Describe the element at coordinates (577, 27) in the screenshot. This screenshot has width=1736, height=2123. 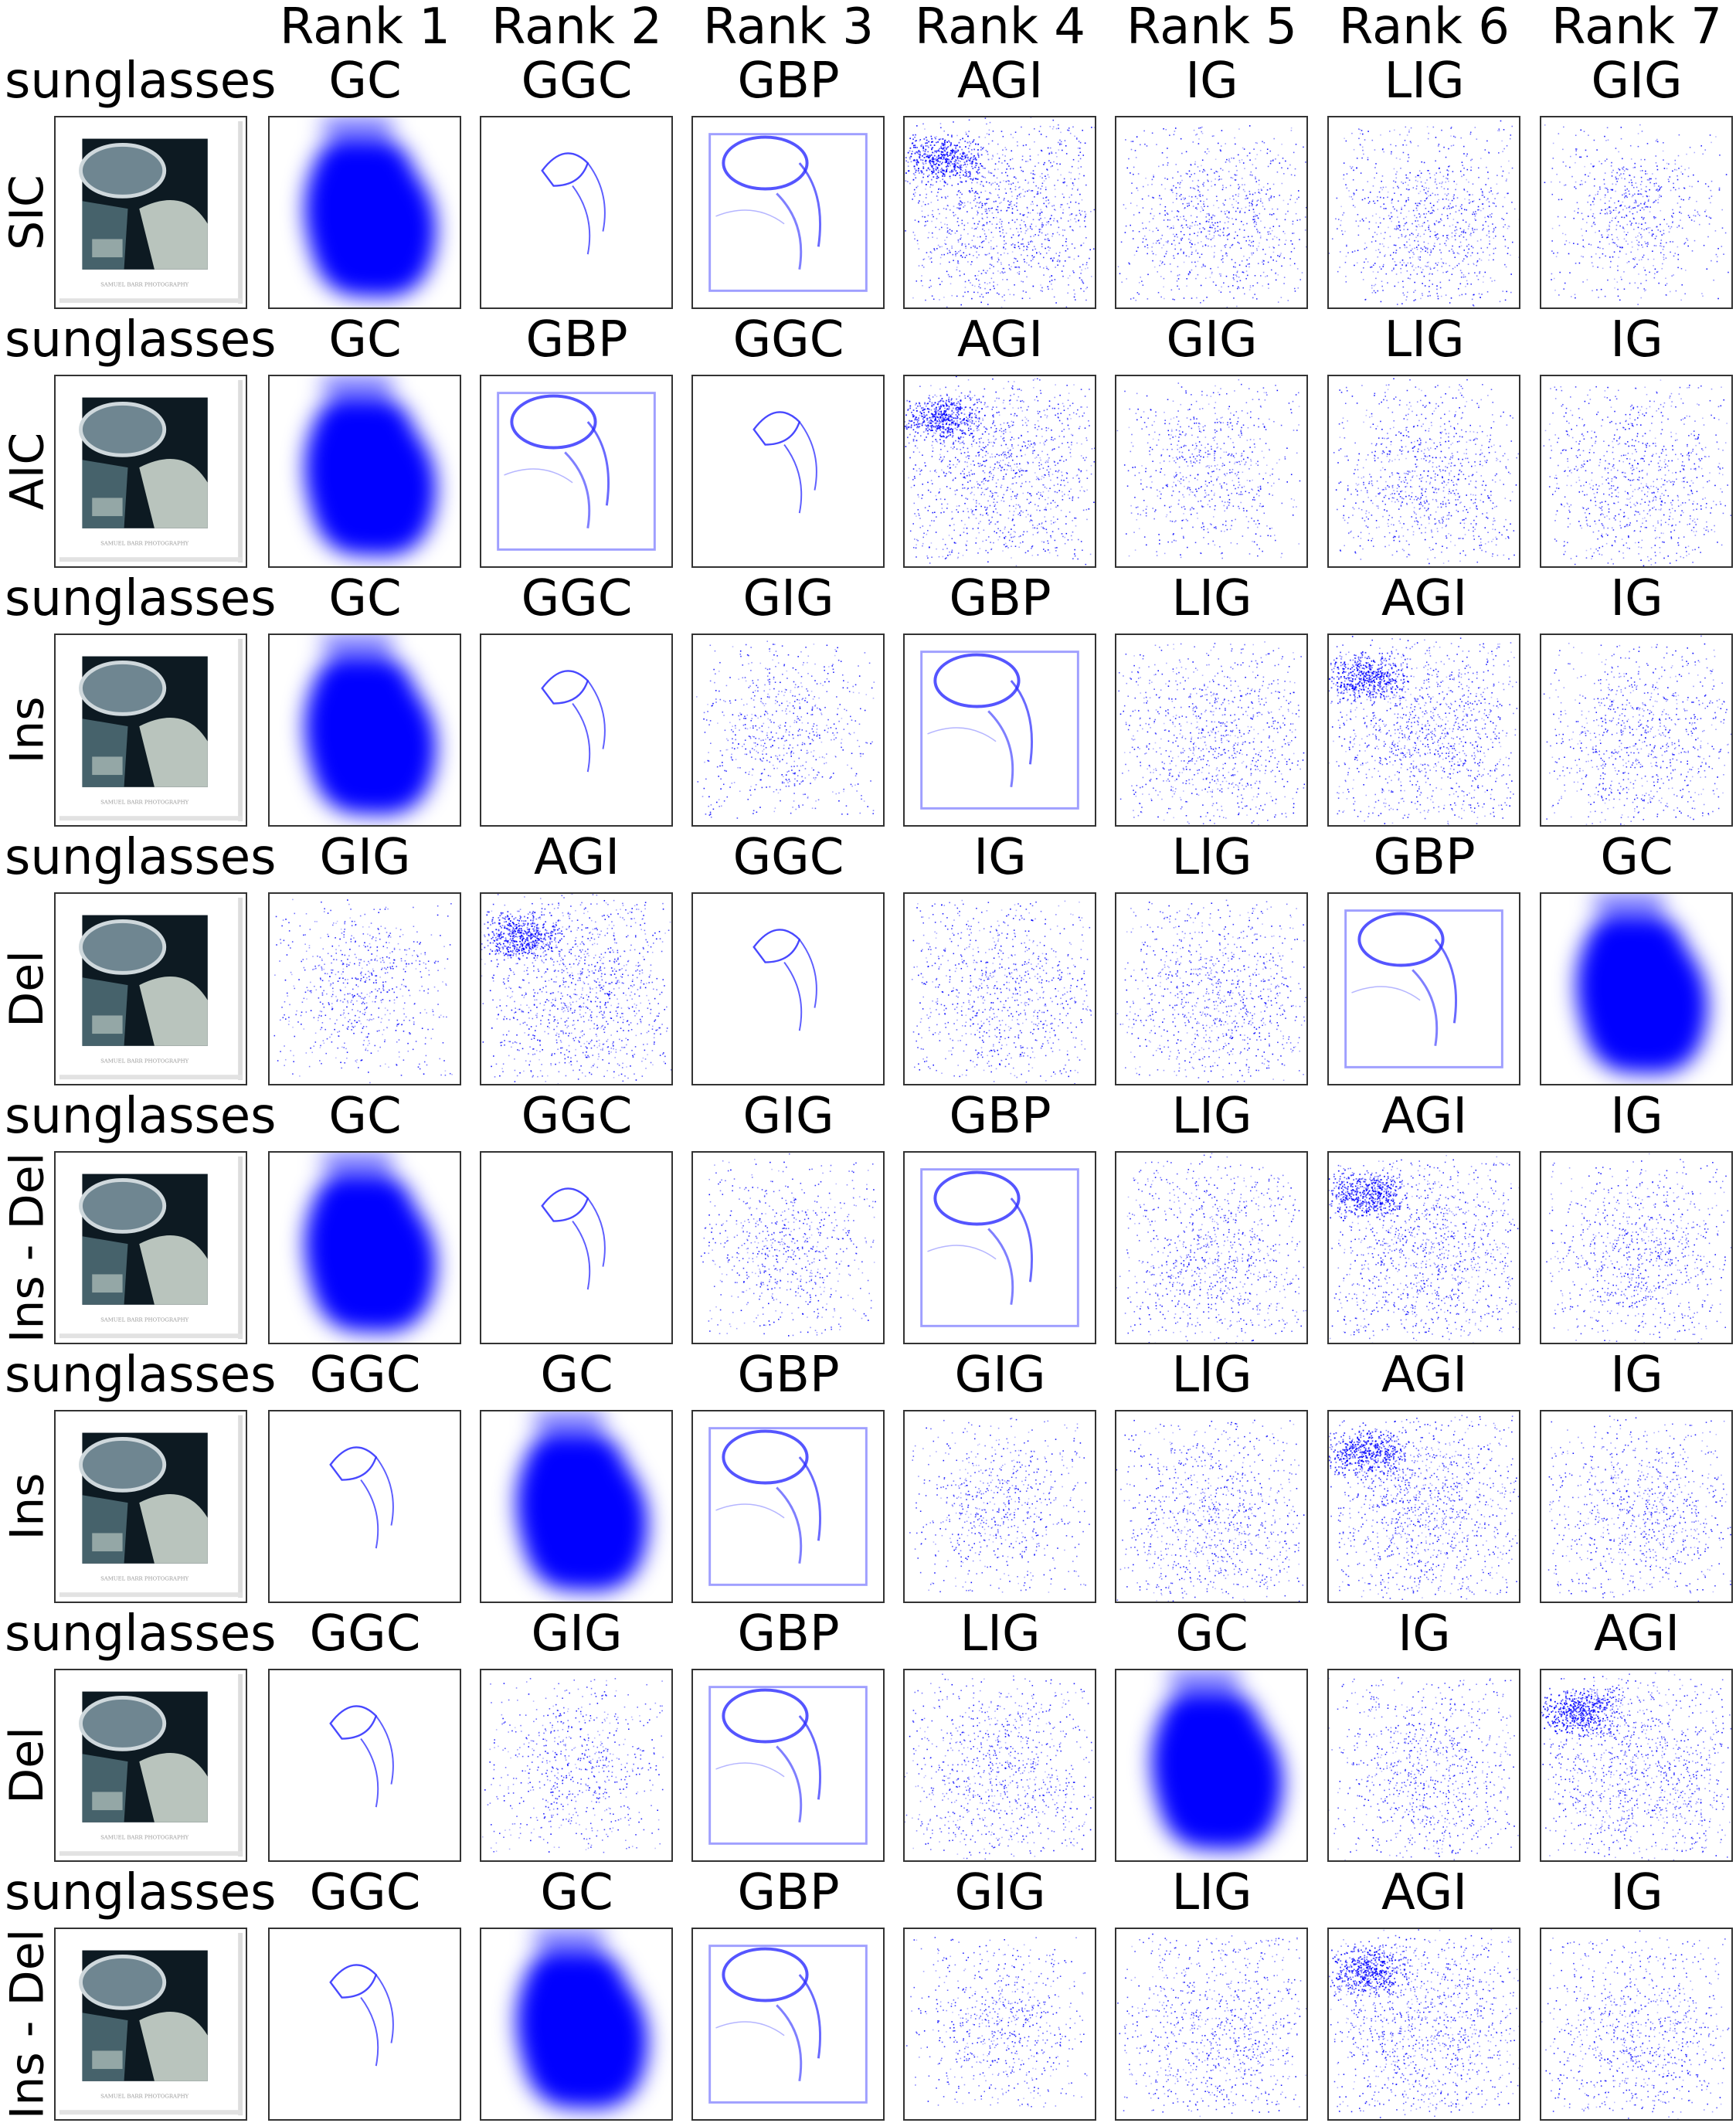
I see `rank-header-2: Rank 2` at that location.